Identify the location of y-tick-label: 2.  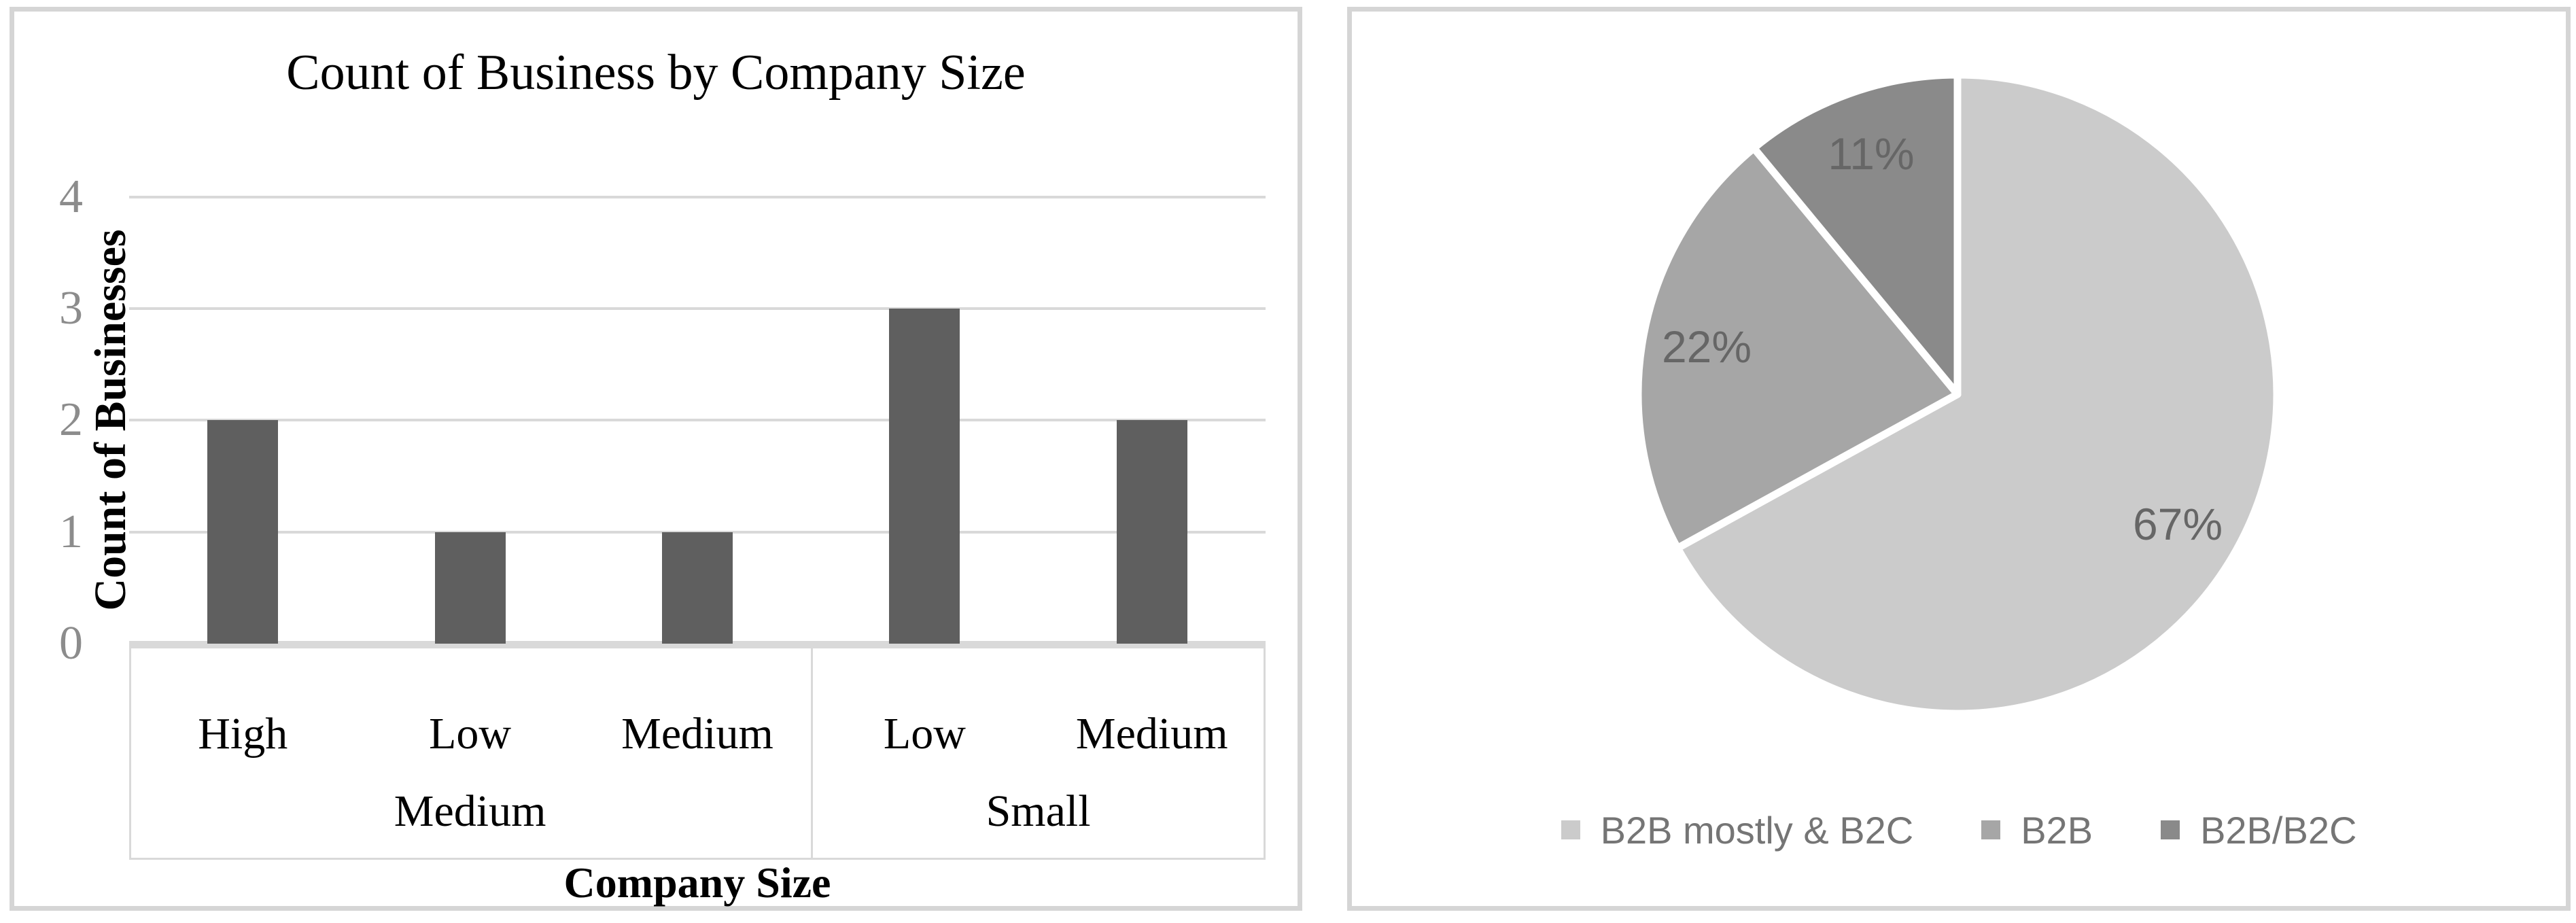
(71, 420).